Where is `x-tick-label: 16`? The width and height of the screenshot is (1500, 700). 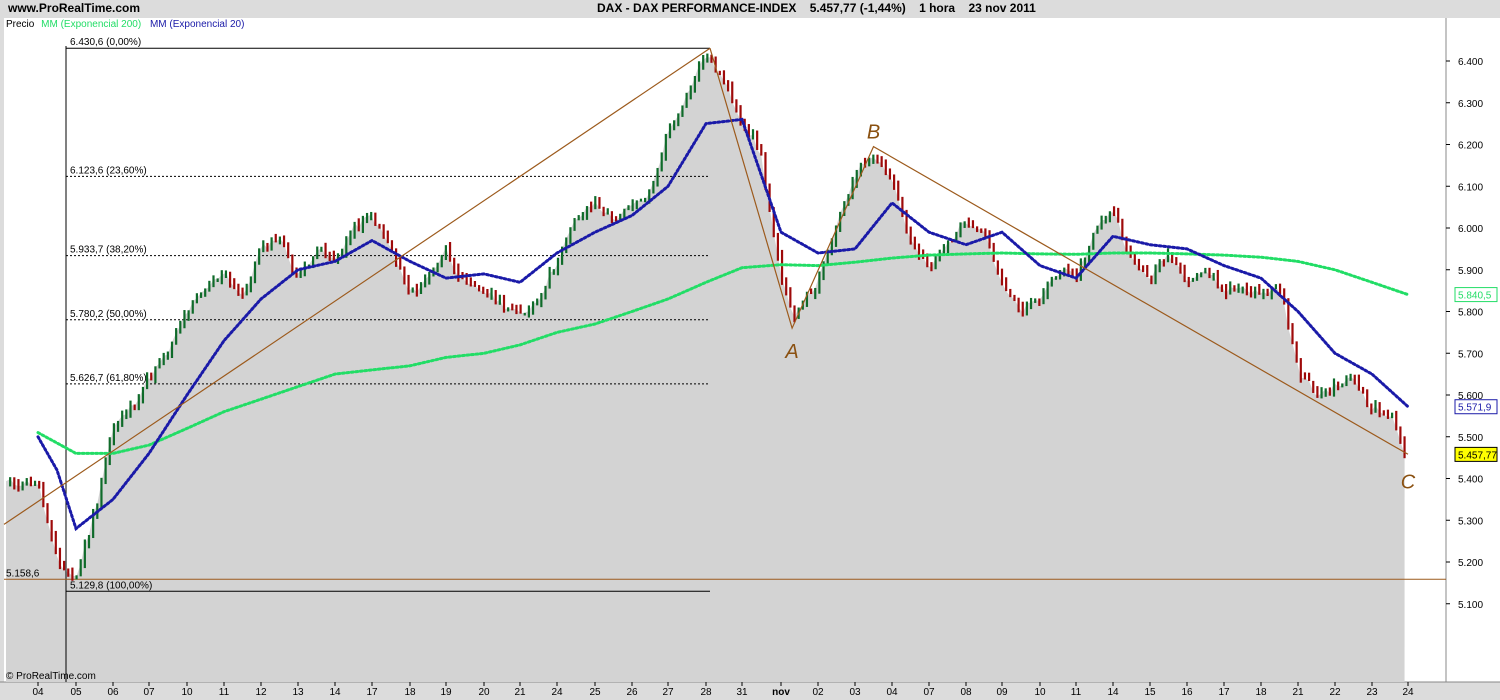
x-tick-label: 16 is located at coordinates (1187, 692).